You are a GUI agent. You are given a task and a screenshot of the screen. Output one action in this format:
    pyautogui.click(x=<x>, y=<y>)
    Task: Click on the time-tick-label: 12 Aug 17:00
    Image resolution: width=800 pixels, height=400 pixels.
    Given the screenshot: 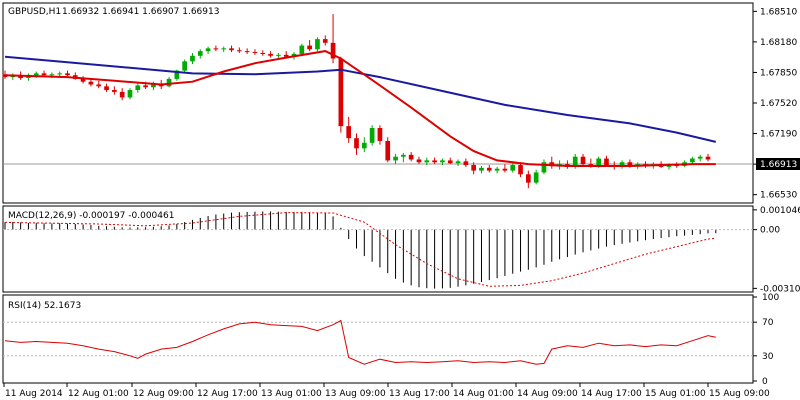 What is the action you would take?
    pyautogui.click(x=227, y=394)
    